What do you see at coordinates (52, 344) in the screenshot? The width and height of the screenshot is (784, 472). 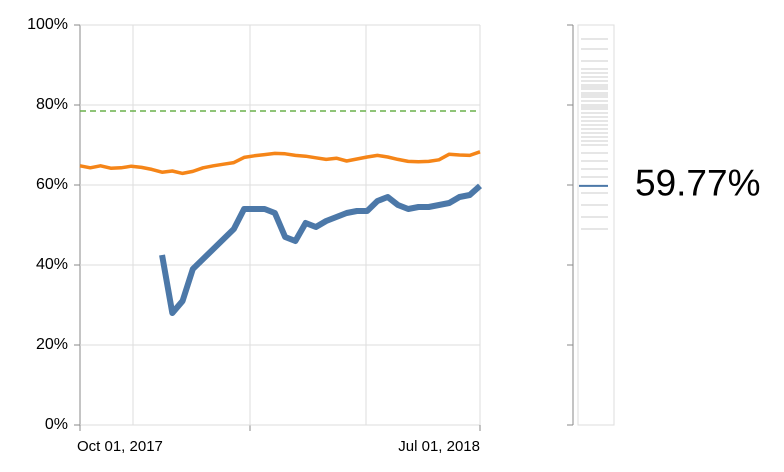 I see `y-tick-label: 20%` at bounding box center [52, 344].